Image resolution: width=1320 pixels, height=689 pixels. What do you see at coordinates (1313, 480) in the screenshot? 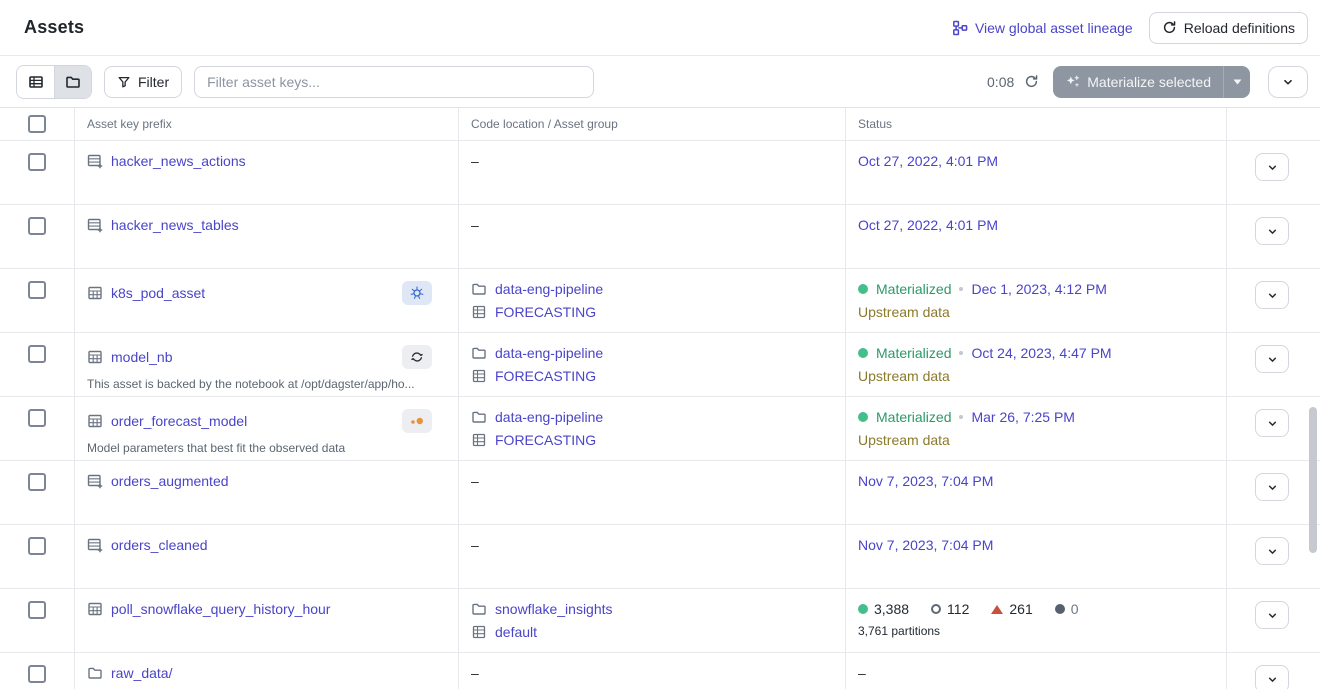
I see `vertical-scrollbar` at bounding box center [1313, 480].